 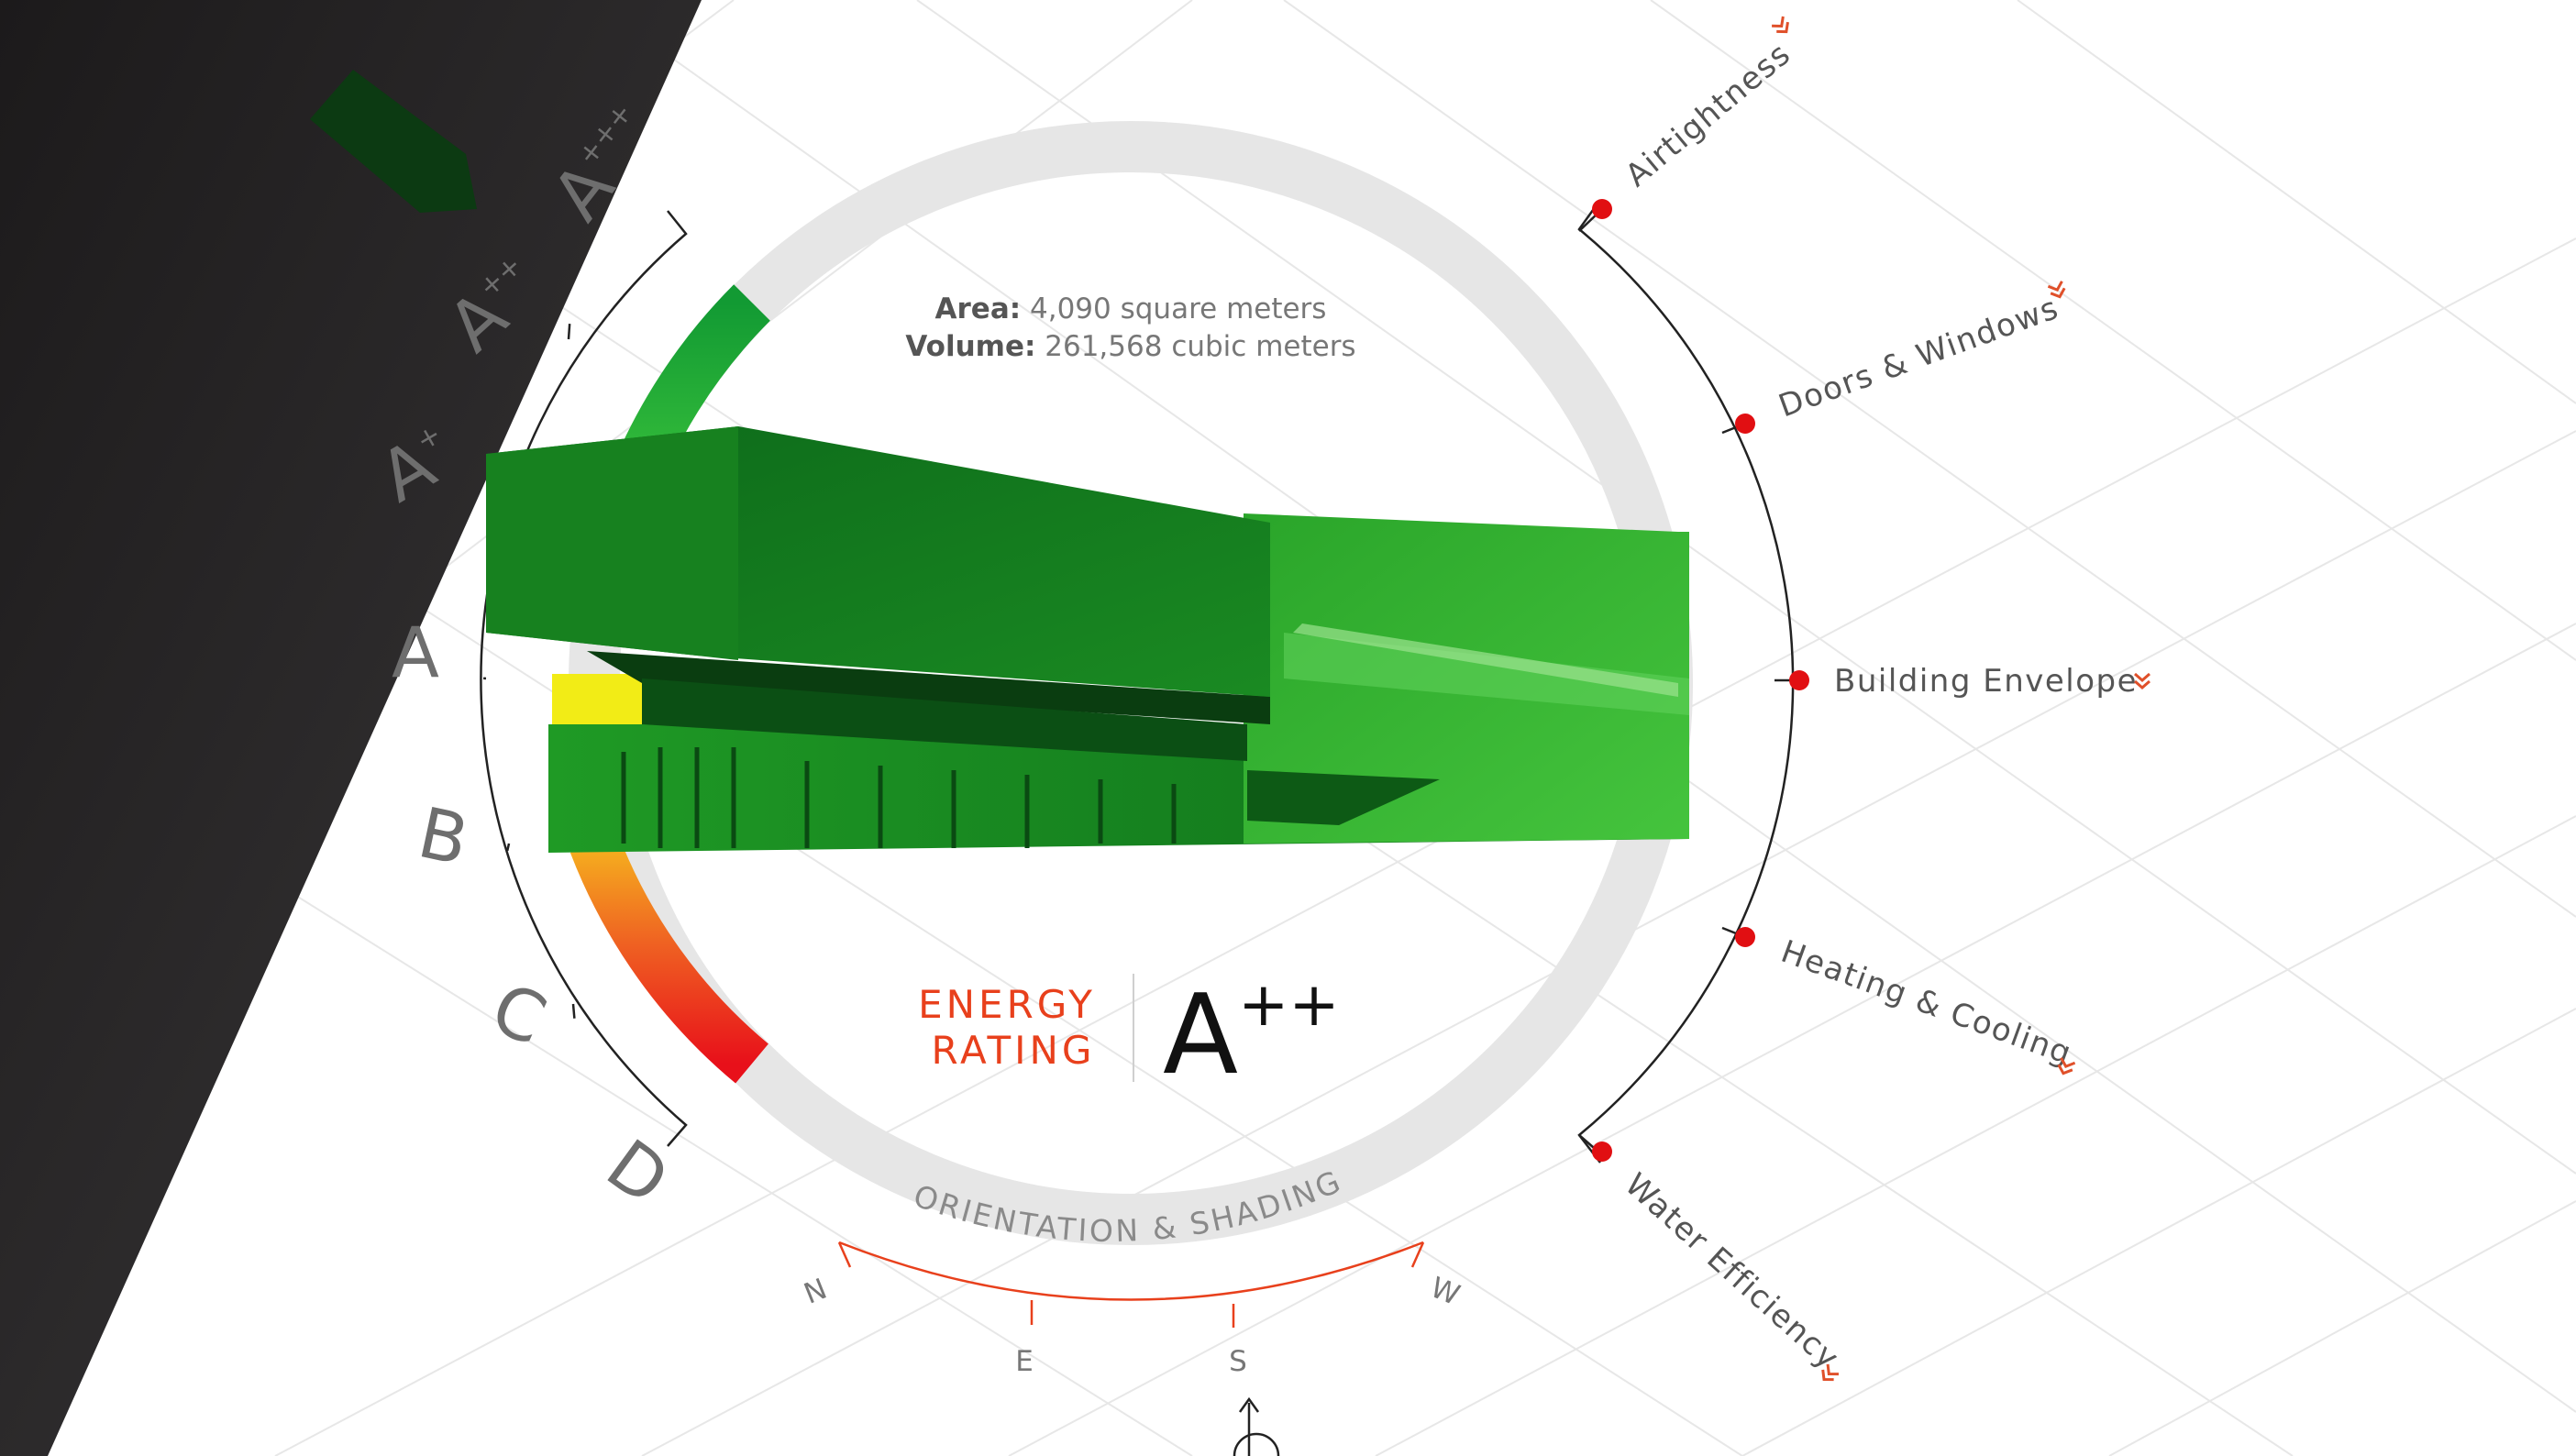 I want to click on metric-label: Heating & Cooling, so click(x=1926, y=1003).